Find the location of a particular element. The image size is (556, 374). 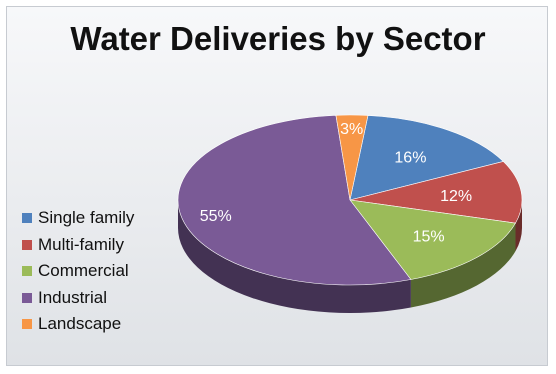

legend-item-single-family: Single family is located at coordinates (78, 218).